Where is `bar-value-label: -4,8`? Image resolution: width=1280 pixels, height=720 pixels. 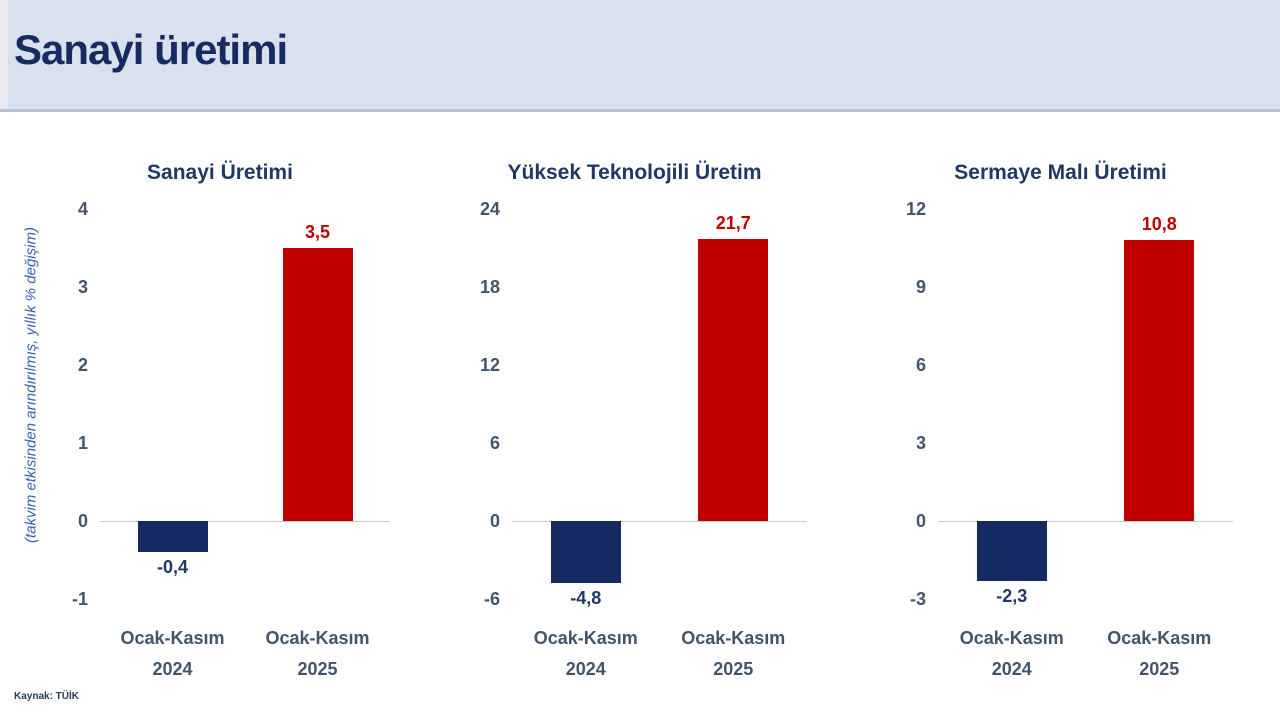 bar-value-label: -4,8 is located at coordinates (586, 598).